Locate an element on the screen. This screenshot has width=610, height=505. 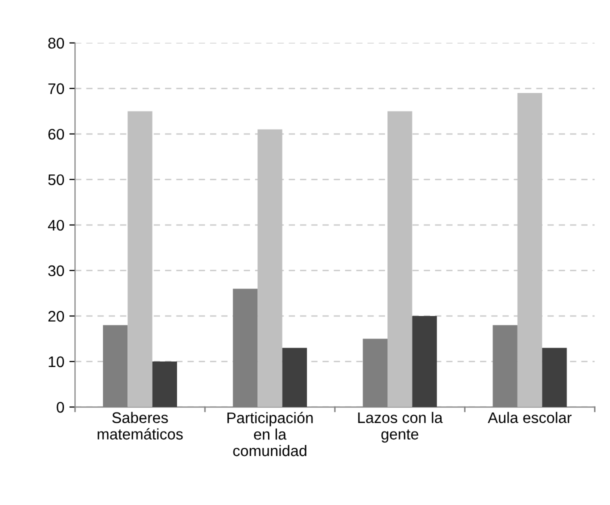
x-tick-label: Saberes matemáticos is located at coordinates (140, 426).